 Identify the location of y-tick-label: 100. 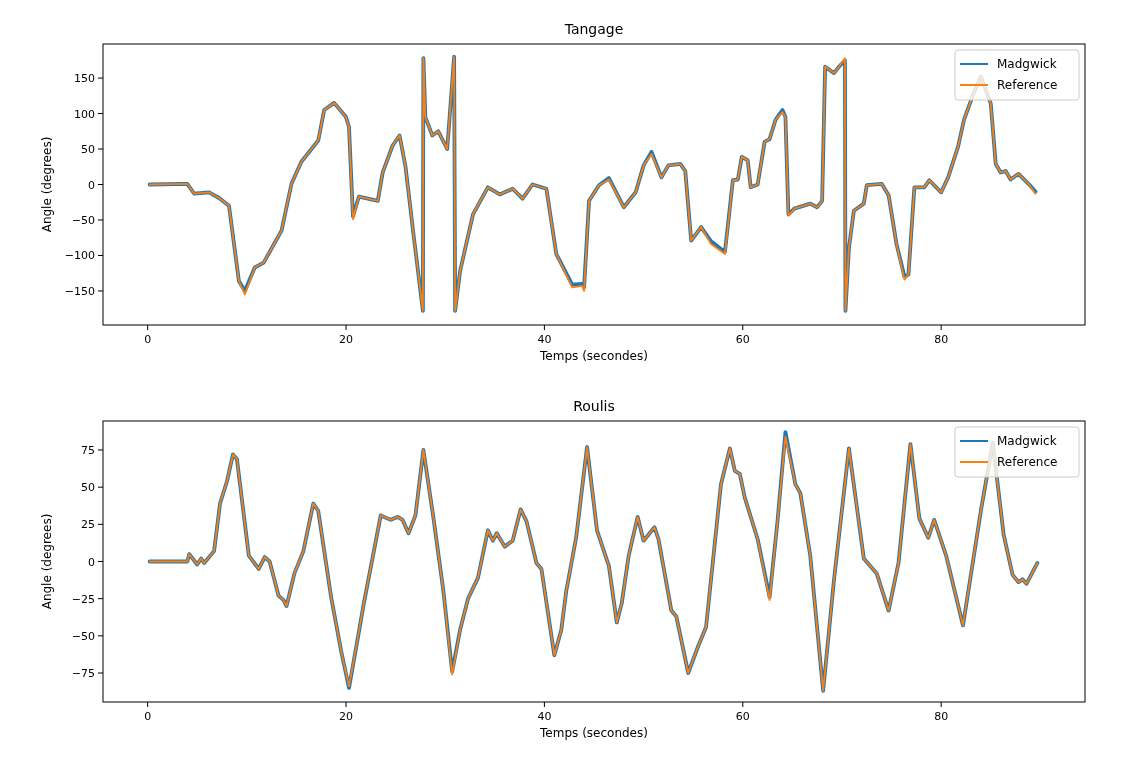
(84, 114).